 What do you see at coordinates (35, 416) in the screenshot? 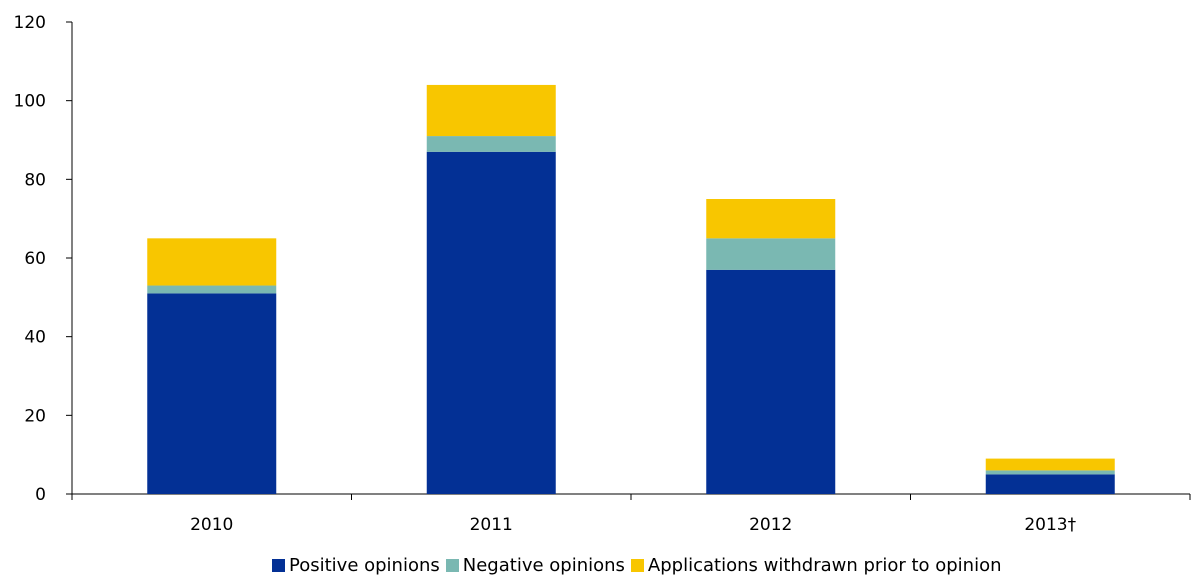
I see `y-tick-label: 20` at bounding box center [35, 416].